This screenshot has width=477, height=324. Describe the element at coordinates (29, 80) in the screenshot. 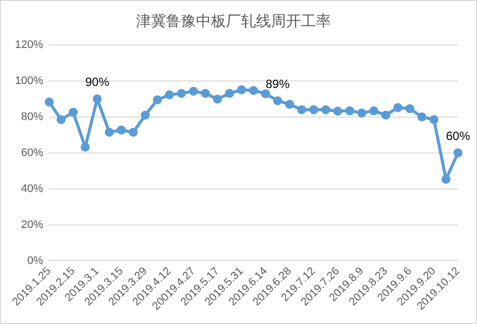

I see `y-tick-label: 100%` at that location.